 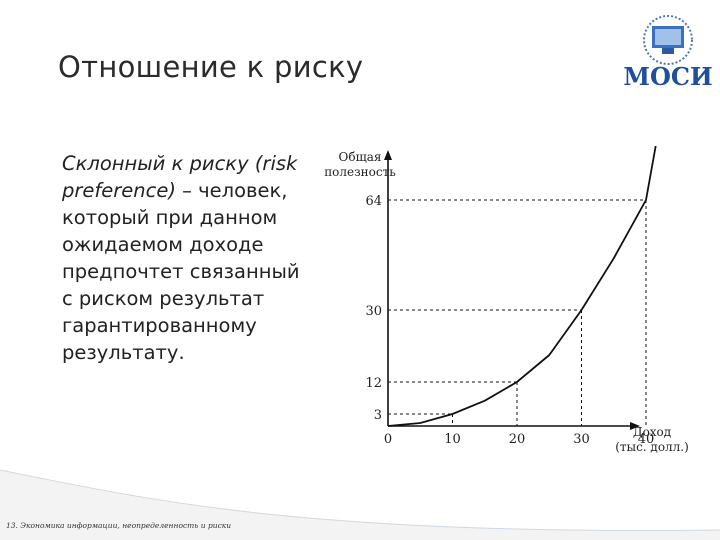 What do you see at coordinates (646, 439) in the screenshot?
I see `x-tick-label: 40` at bounding box center [646, 439].